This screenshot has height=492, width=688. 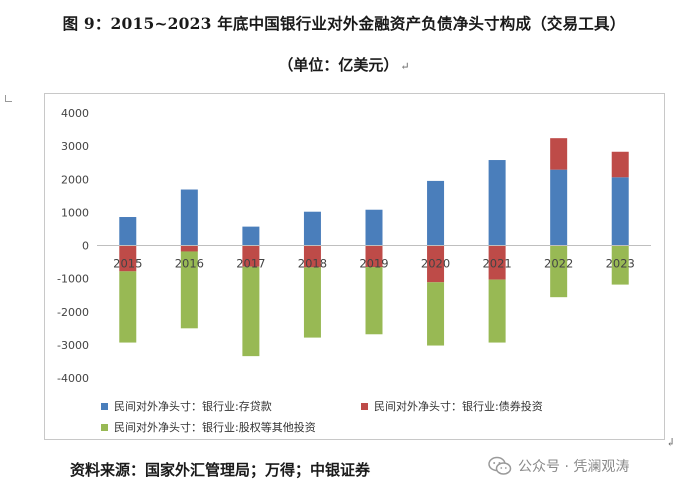 I want to click on bar-equity-2021, so click(x=497, y=311).